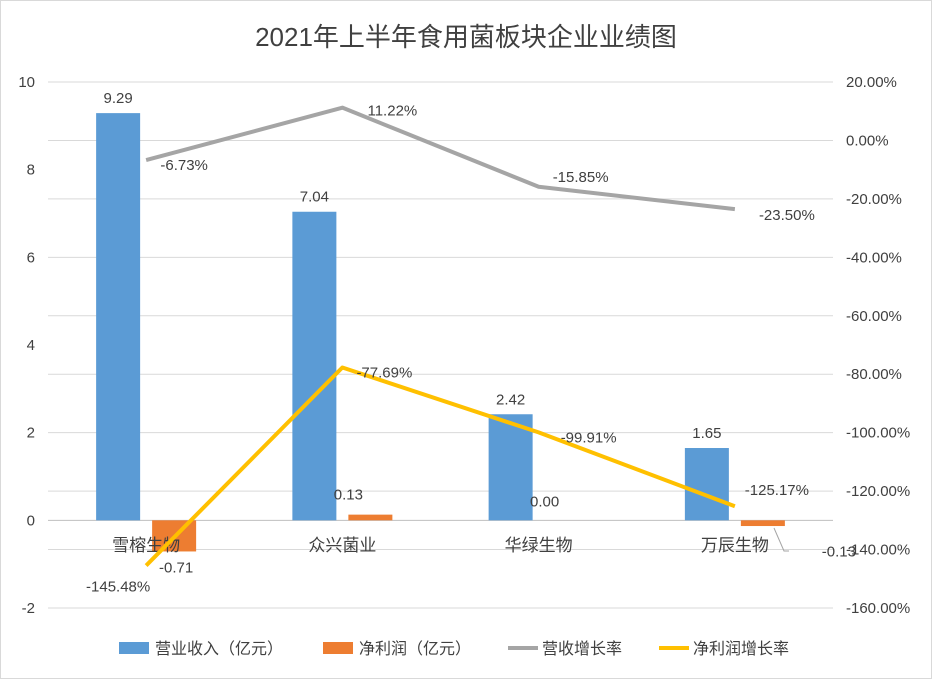  I want to click on left-axis-tick: 6, so click(31, 257).